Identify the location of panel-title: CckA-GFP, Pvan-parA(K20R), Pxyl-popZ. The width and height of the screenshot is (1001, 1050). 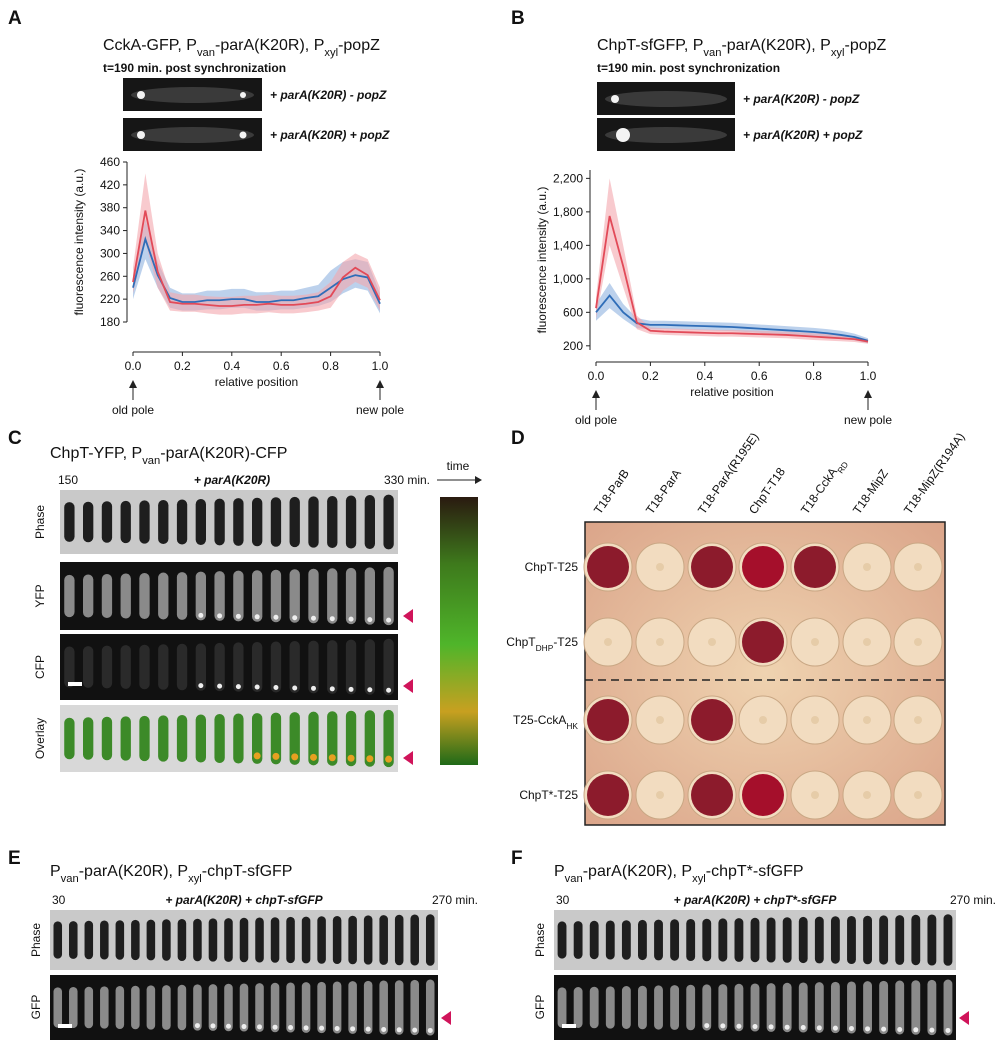
(241, 48).